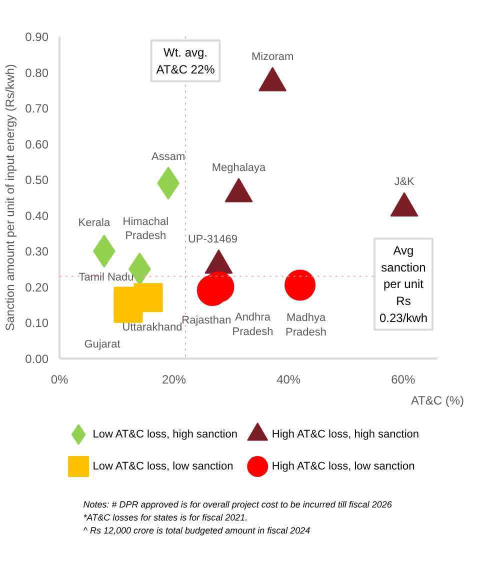 This screenshot has height=562, width=477. I want to click on y-tick-label: 0.10, so click(37, 323).